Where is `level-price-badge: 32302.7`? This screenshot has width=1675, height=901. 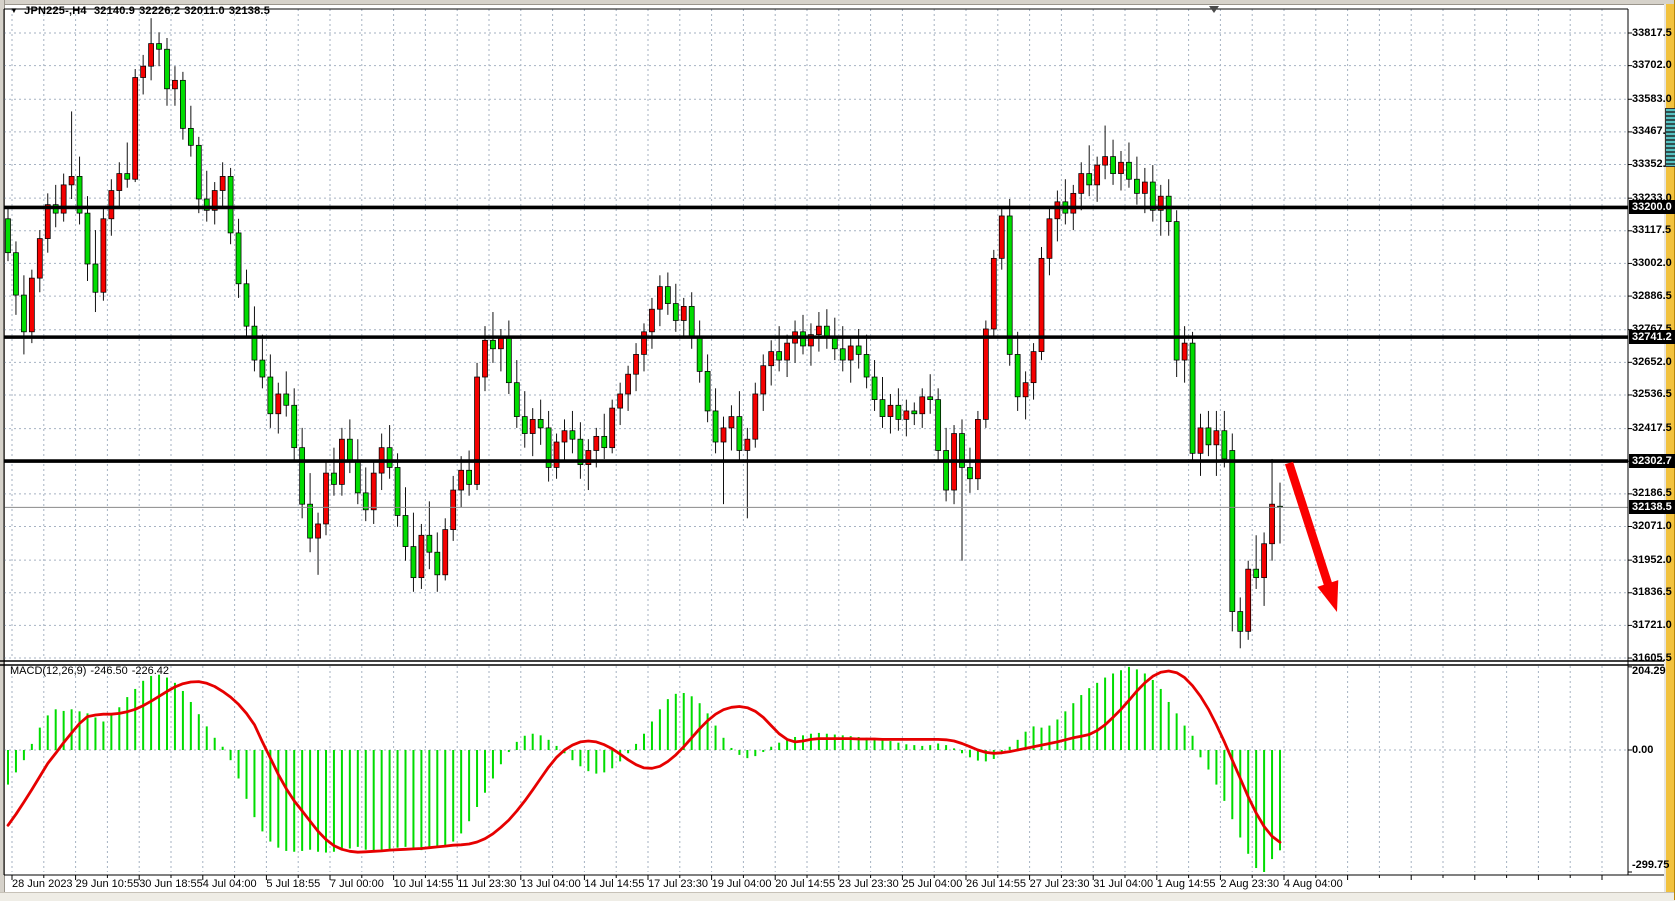 level-price-badge: 32302.7 is located at coordinates (1652, 461).